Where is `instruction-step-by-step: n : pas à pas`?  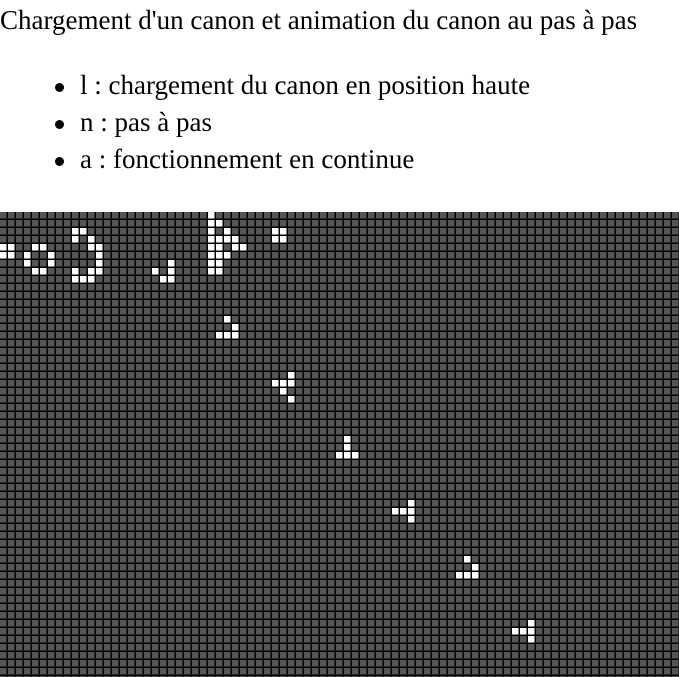
instruction-step-by-step: n : pas à pas is located at coordinates (265, 122).